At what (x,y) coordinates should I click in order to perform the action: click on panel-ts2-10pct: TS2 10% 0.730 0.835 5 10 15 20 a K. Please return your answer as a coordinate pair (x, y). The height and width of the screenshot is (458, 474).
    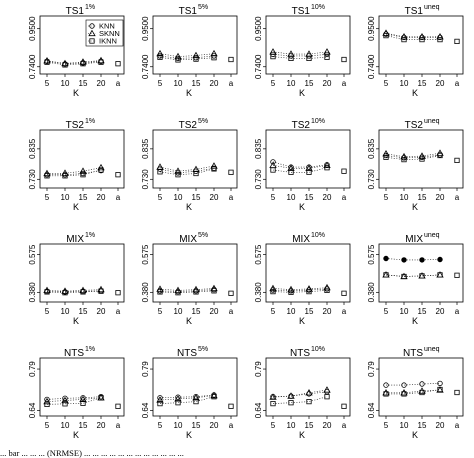
    Looking at the image, I should click on (302, 165).